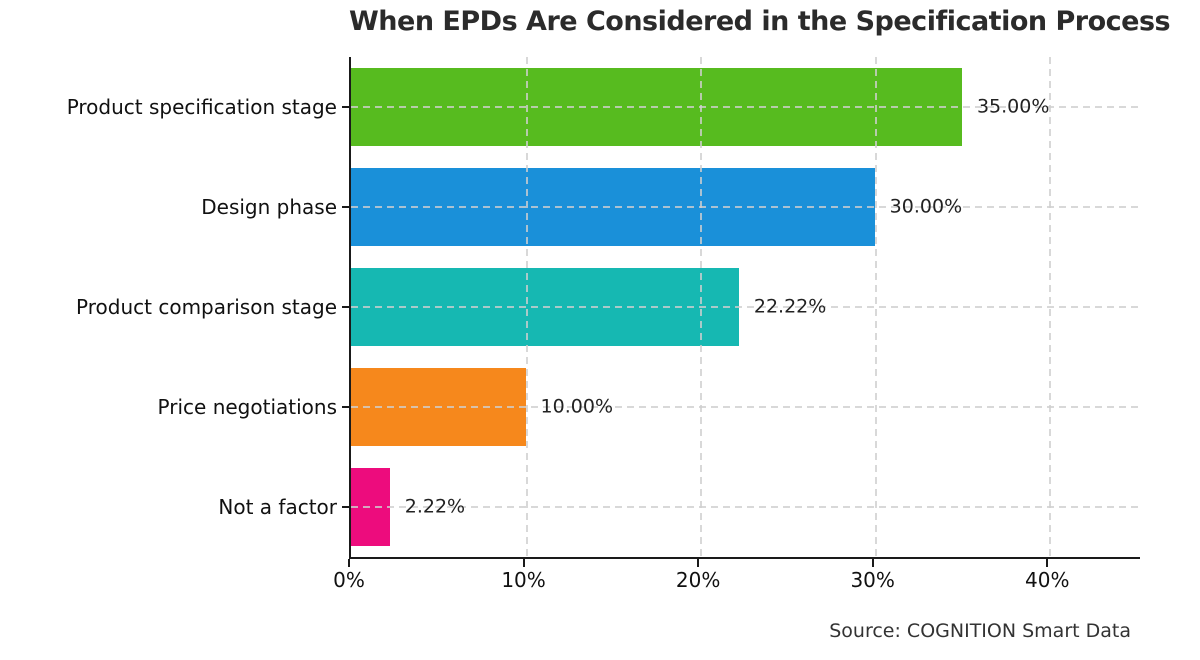 This screenshot has height=660, width=1200. I want to click on value-label: 30.00%, so click(926, 206).